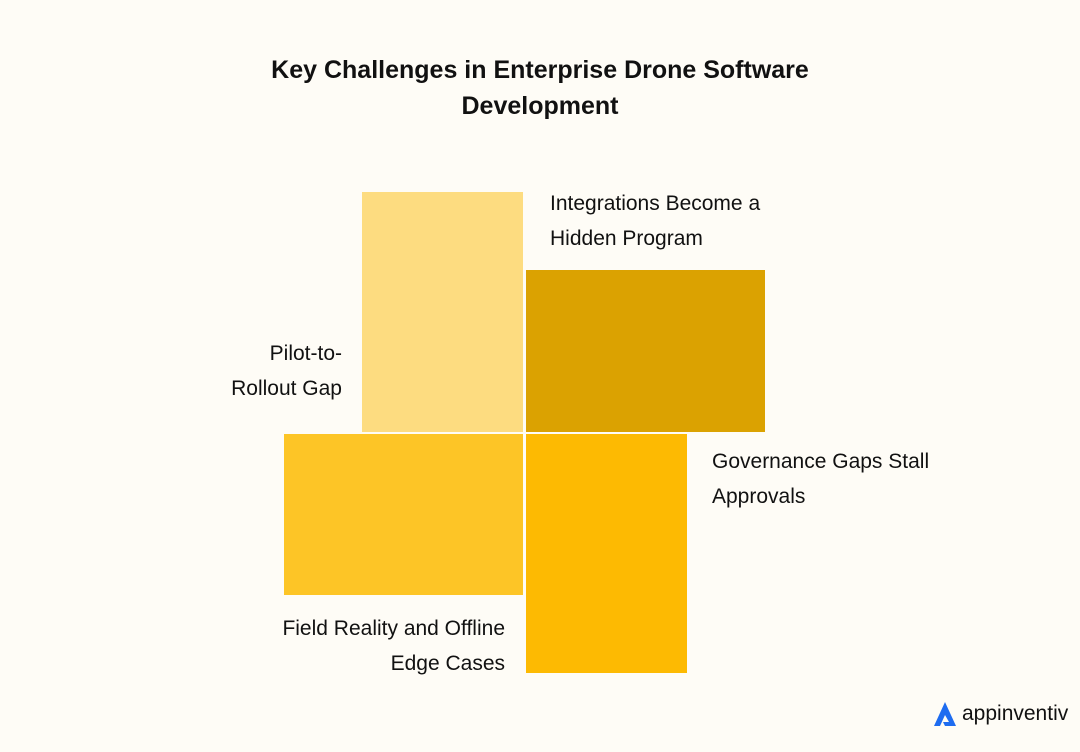  What do you see at coordinates (759, 496) in the screenshot?
I see `label-line: Approvals` at bounding box center [759, 496].